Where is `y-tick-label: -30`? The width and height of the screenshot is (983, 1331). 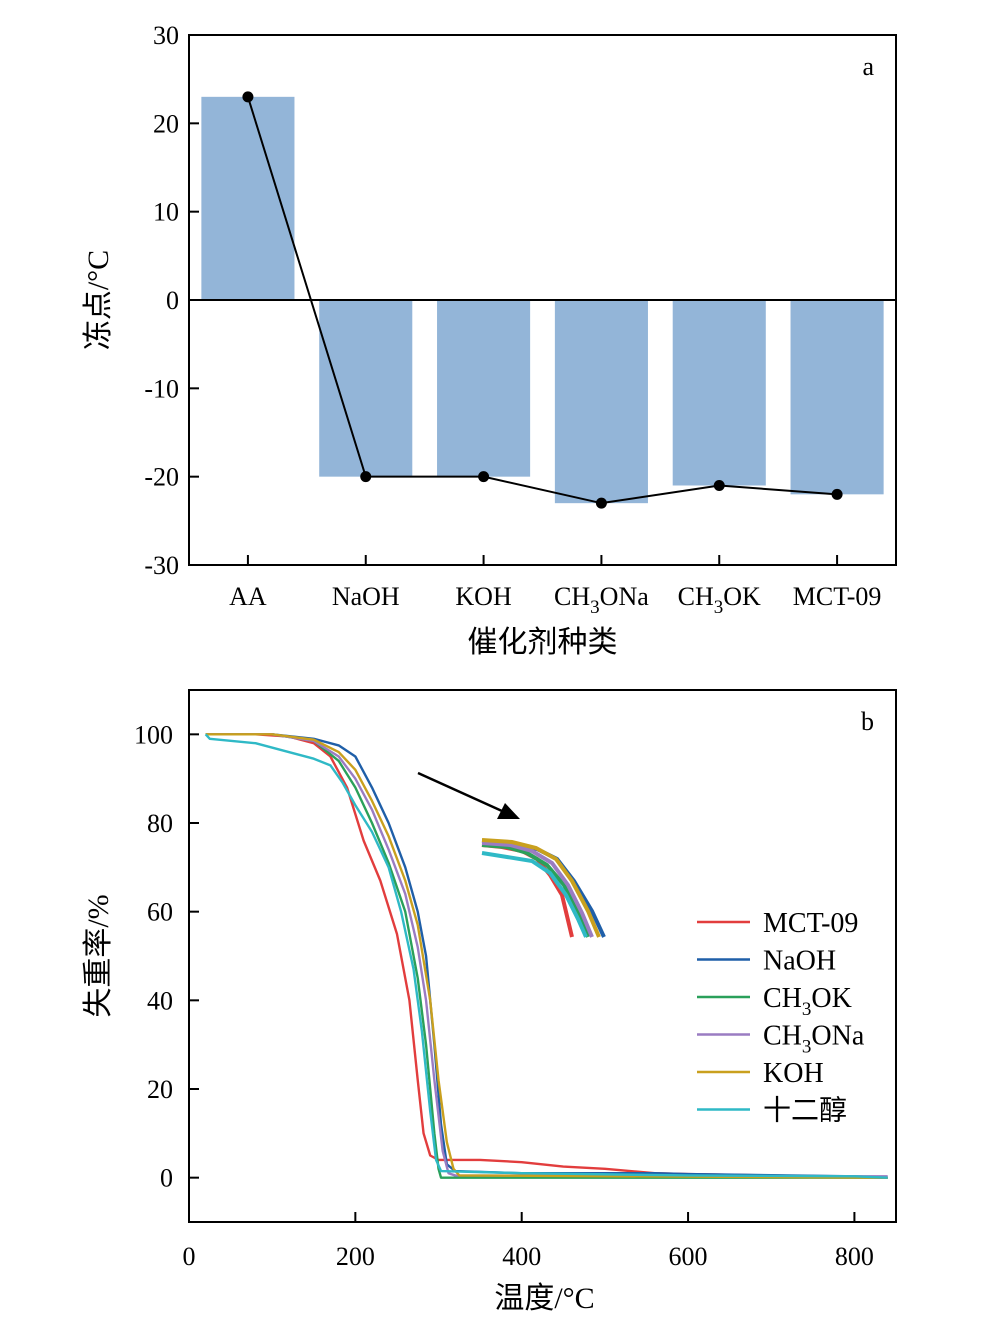 y-tick-label: -30 is located at coordinates (161, 565).